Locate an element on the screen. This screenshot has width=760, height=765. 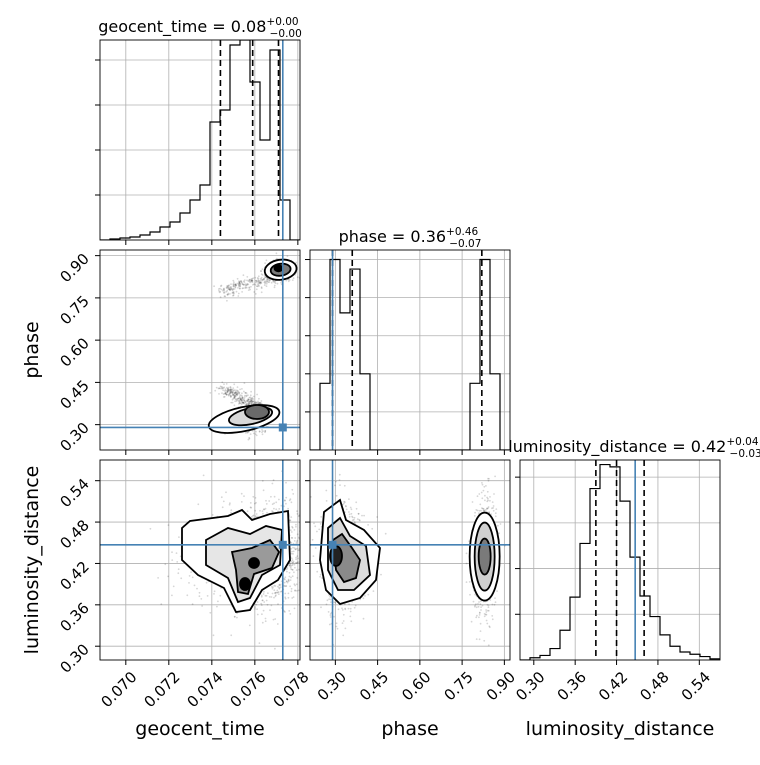
y-tick-label: 0.30 is located at coordinates (74, 437).